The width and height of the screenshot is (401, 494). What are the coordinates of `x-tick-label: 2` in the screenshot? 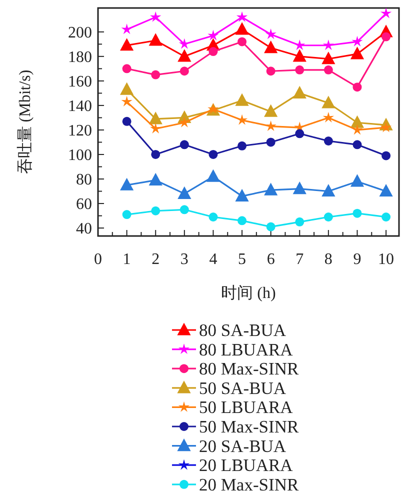 It's located at (156, 259).